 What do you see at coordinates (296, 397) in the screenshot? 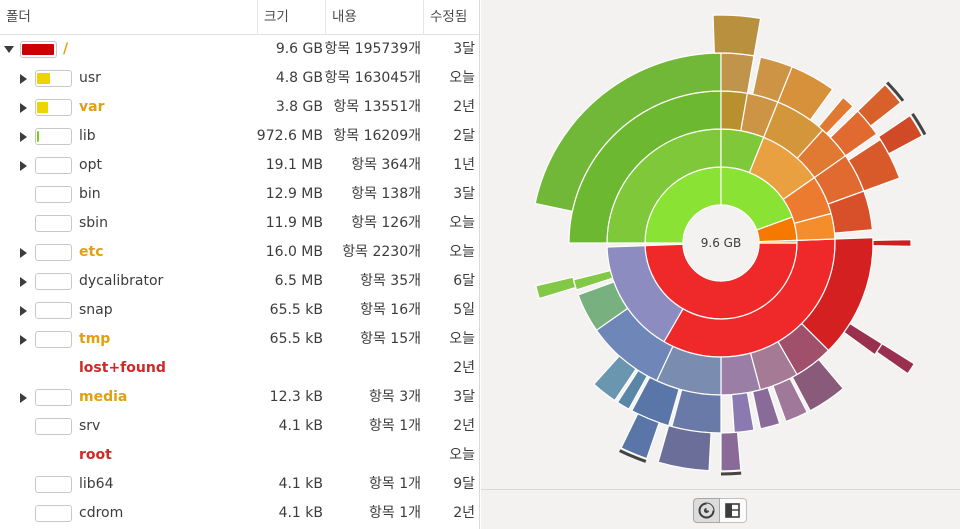
I see `folder-size: 12.3 kB` at bounding box center [296, 397].